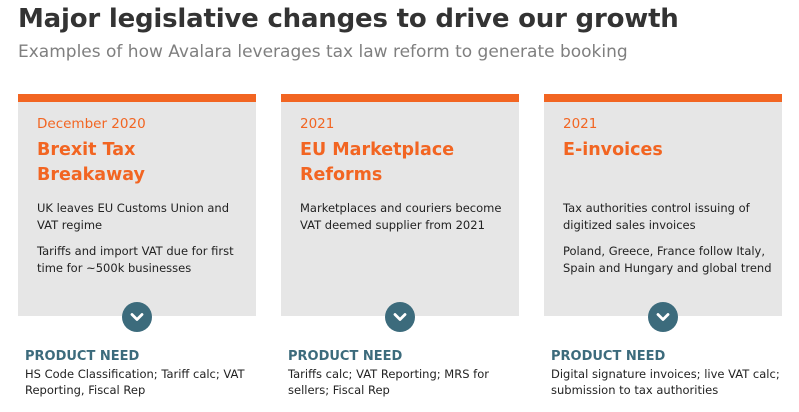 This screenshot has width=799, height=412. Describe the element at coordinates (613, 150) in the screenshot. I see `card-heading: E-invoices` at that location.